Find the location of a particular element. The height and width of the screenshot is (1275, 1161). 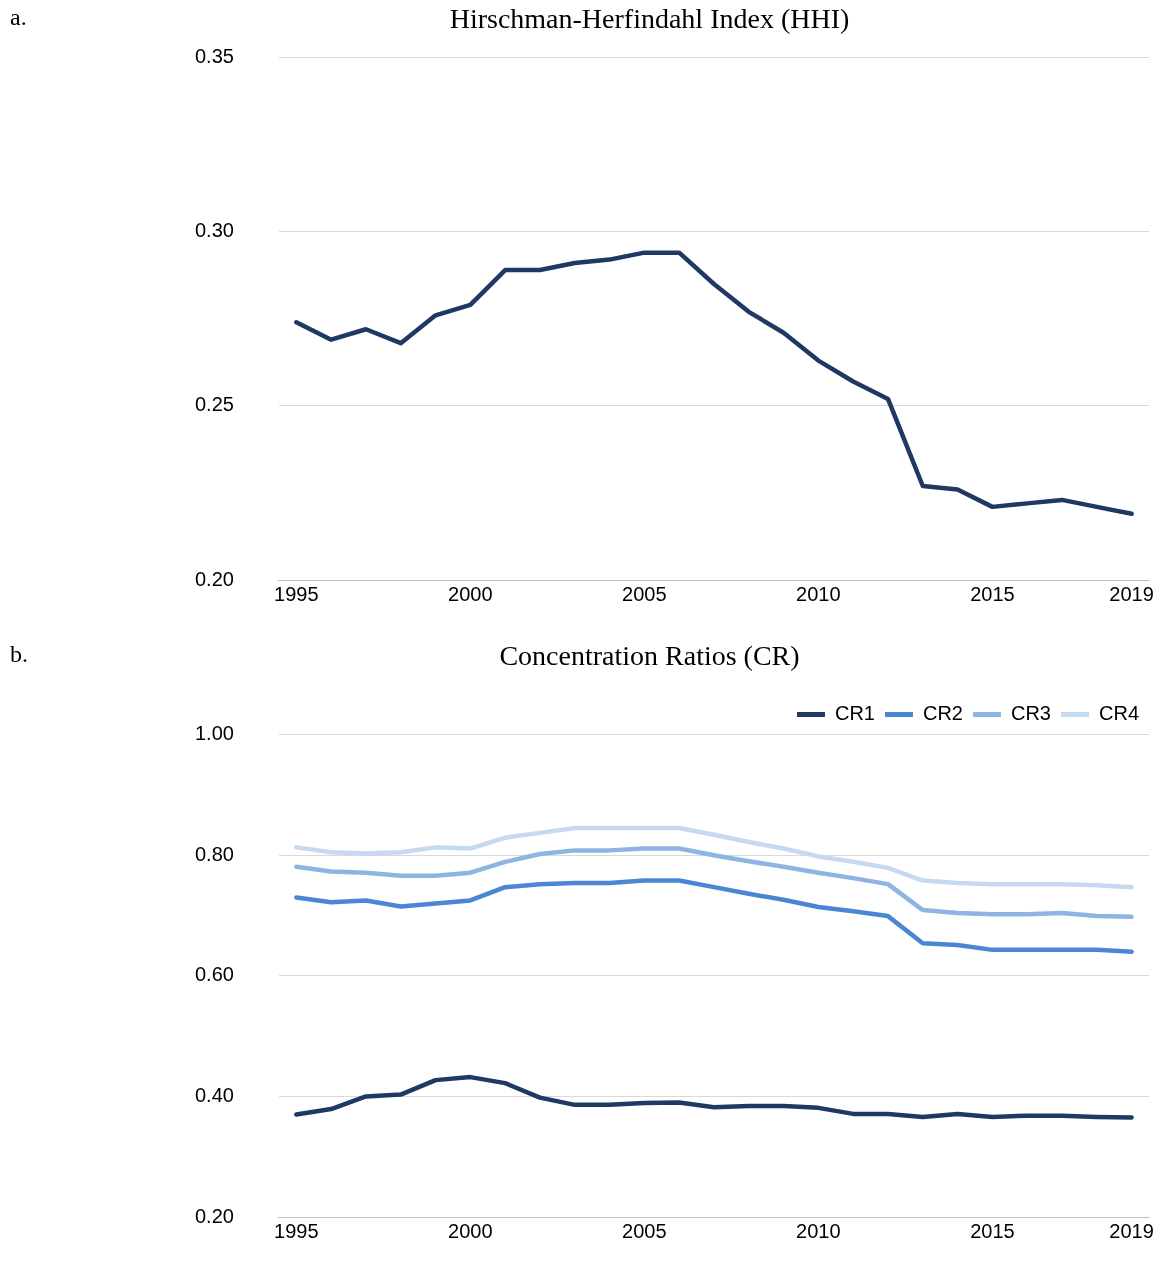

legend-label: CR3 is located at coordinates (1030, 713).